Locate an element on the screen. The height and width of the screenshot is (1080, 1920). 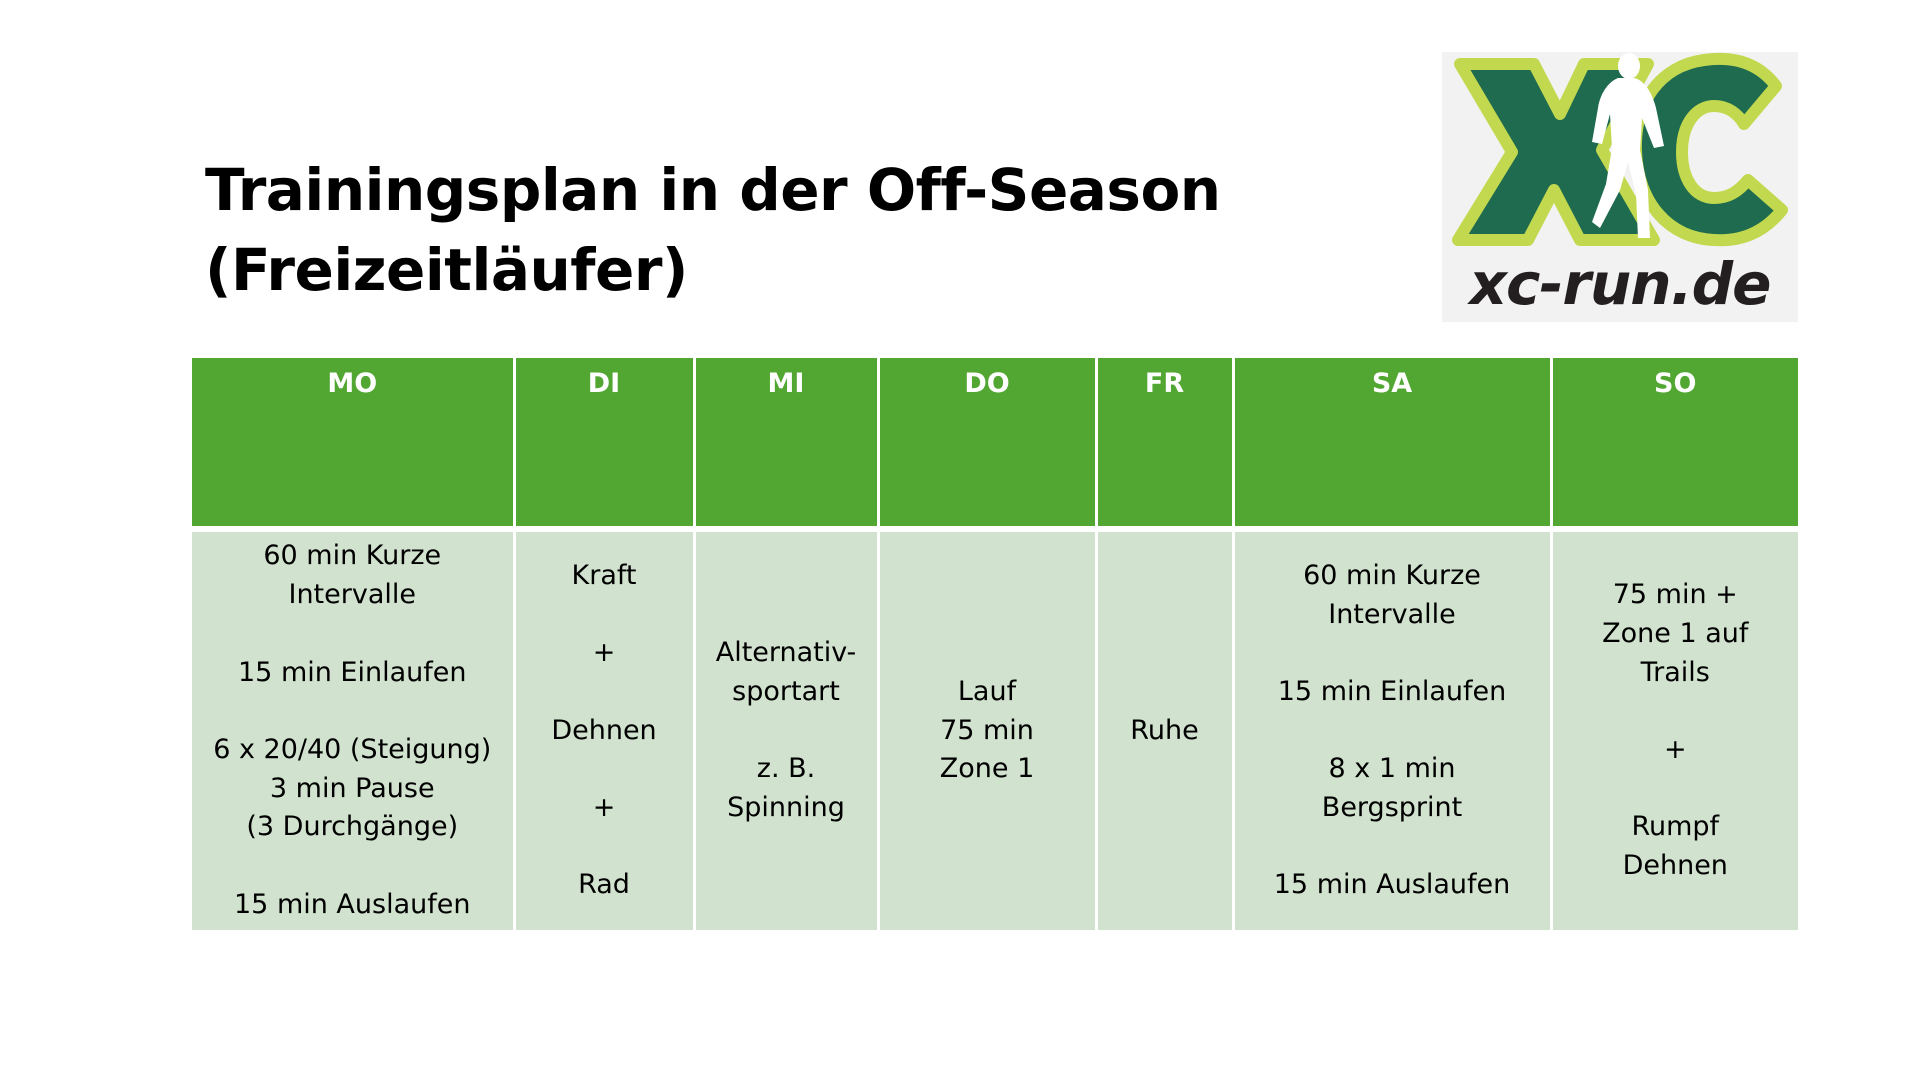
title-line-2: (Freizeitläufer) is located at coordinates (446, 270).